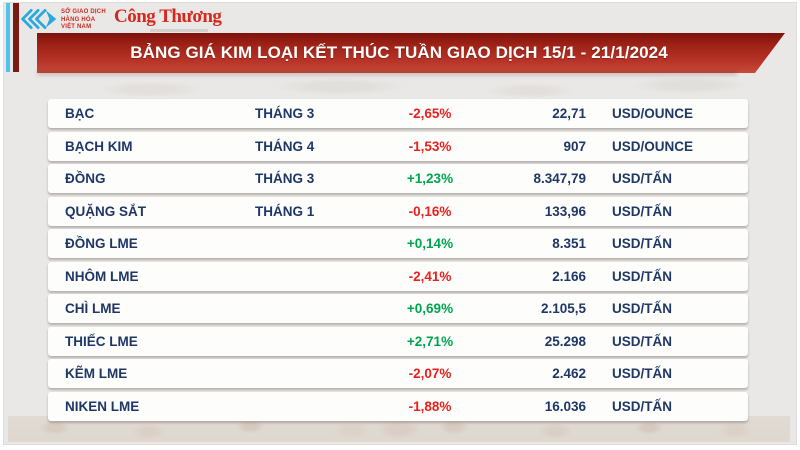 Image resolution: width=800 pixels, height=450 pixels. Describe the element at coordinates (569, 276) in the screenshot. I see `price-value: 2.166` at that location.